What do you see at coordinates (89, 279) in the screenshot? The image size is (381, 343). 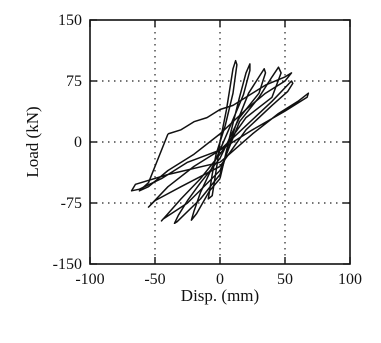 I see `x-tick-label: -100` at bounding box center [89, 279].